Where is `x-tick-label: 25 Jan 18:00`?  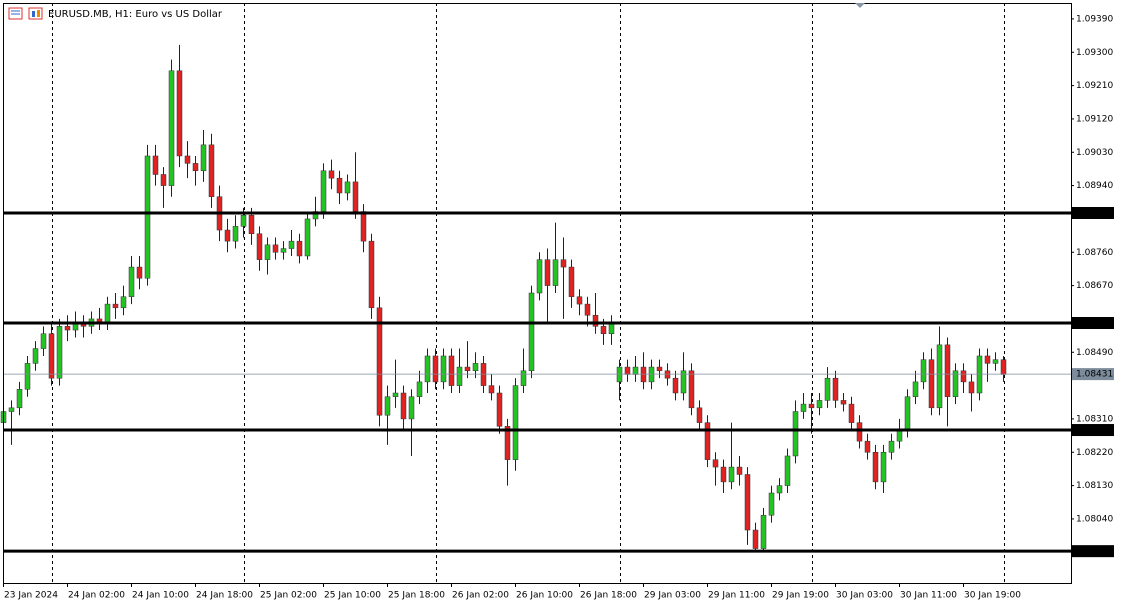 x-tick-label: 25 Jan 18:00 is located at coordinates (416, 596).